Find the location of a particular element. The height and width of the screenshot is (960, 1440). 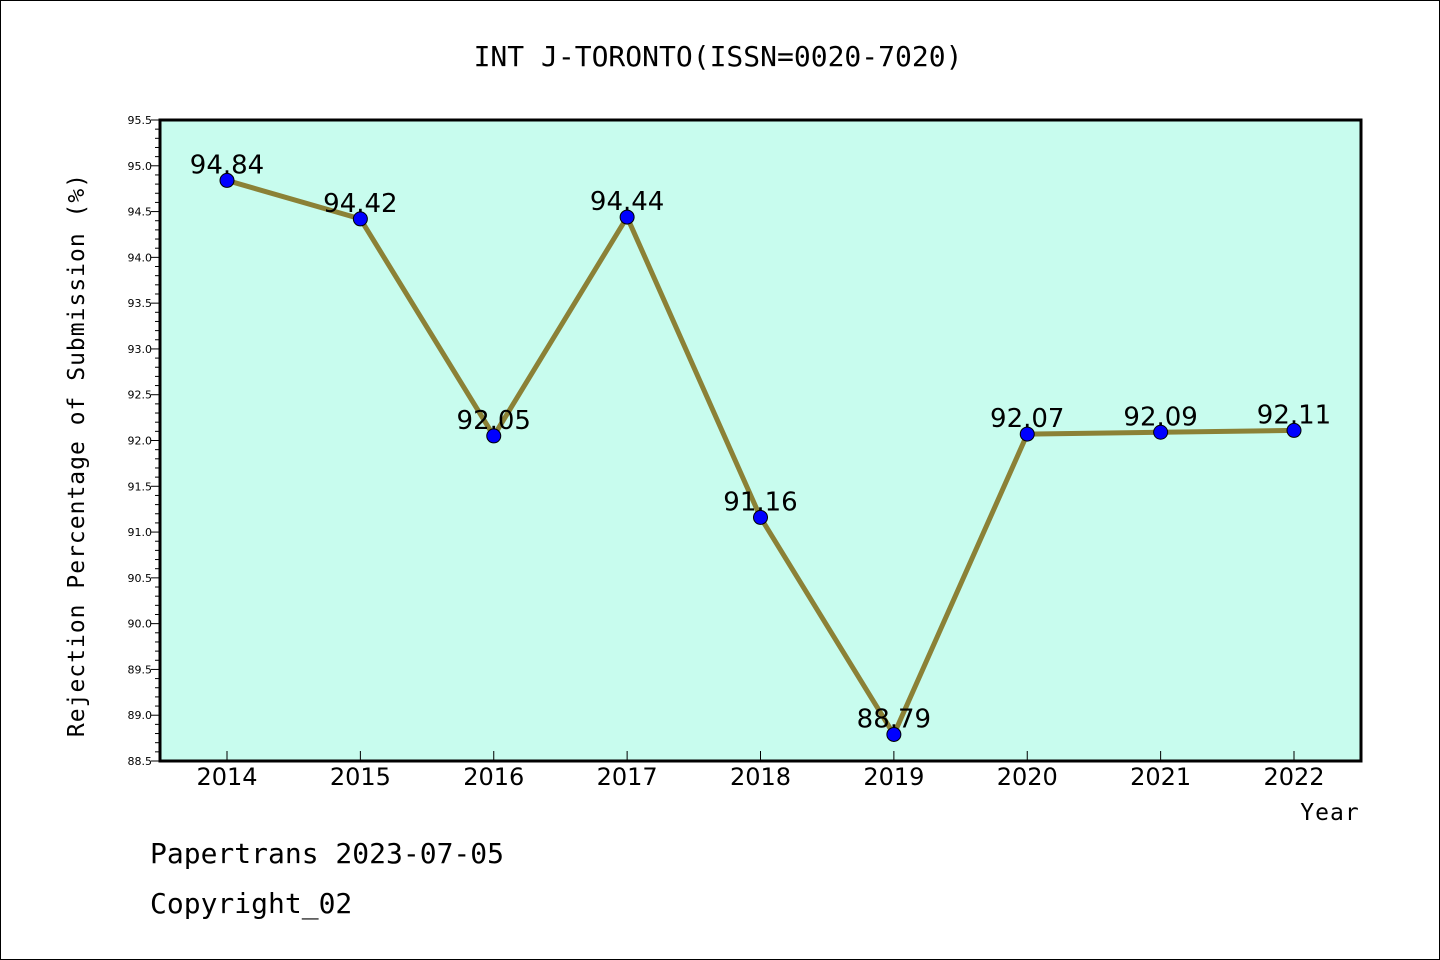

x-tick-label: 2015 is located at coordinates (360, 777).